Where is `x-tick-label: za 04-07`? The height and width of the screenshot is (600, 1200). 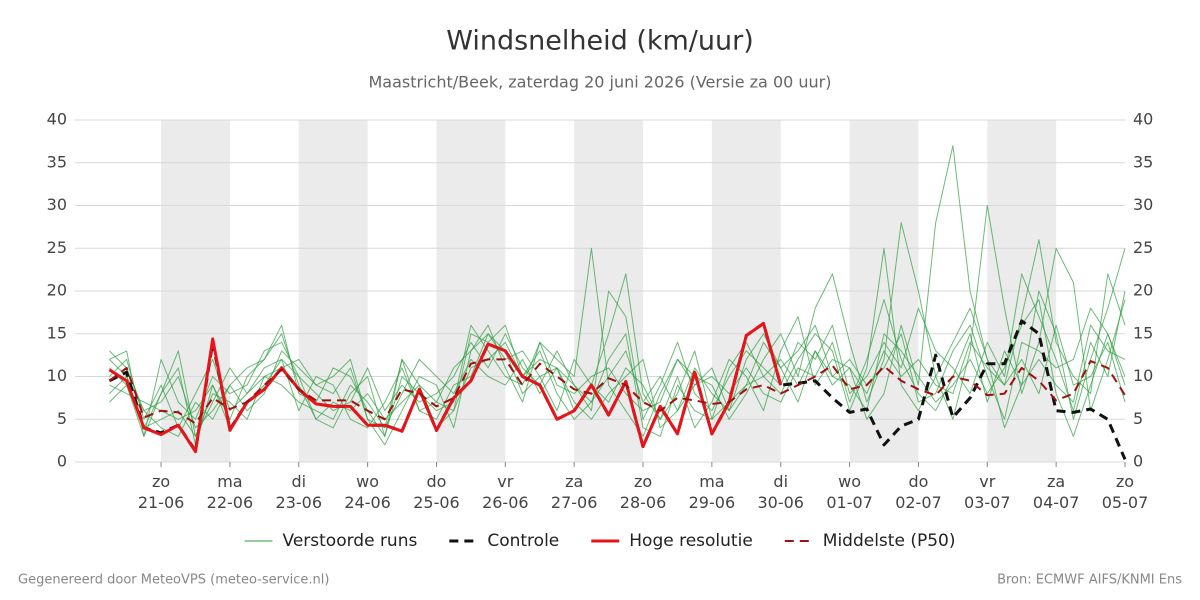
x-tick-label: za 04-07 is located at coordinates (1056, 492).